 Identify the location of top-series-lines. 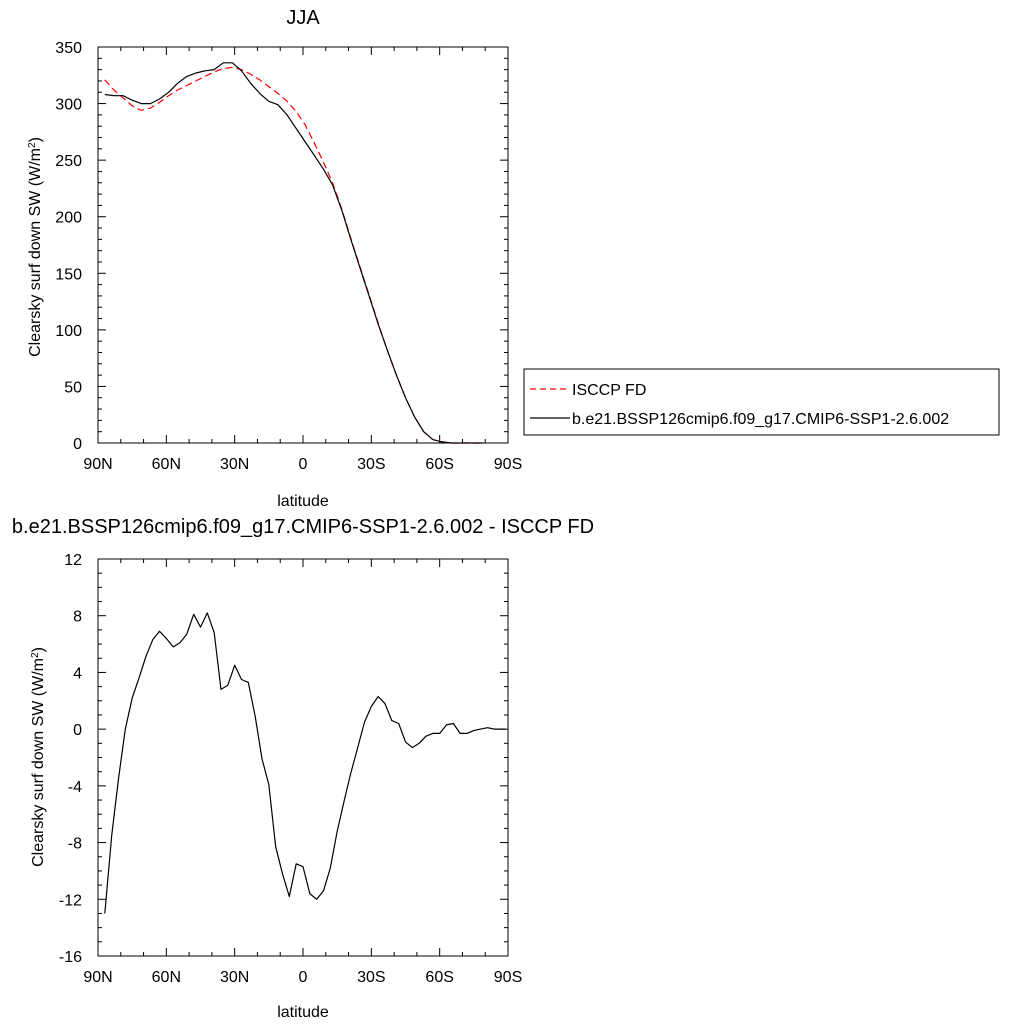
(293, 253).